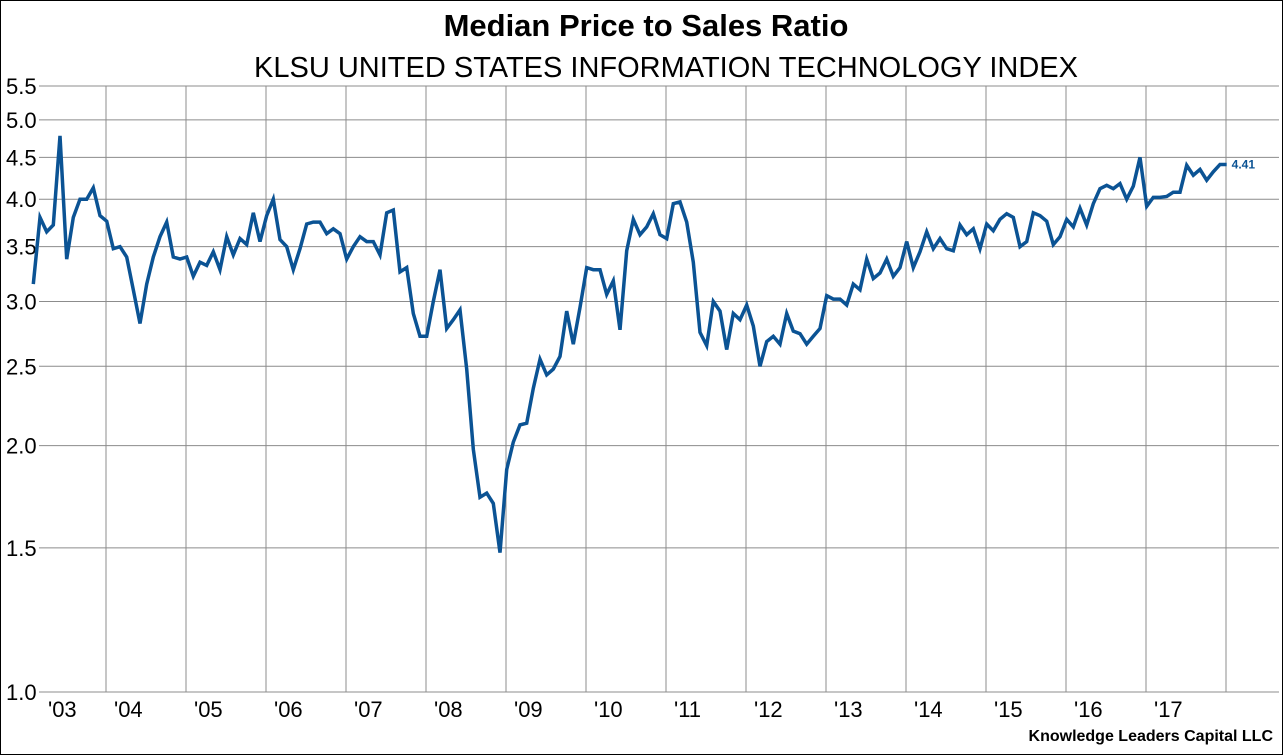 Image resolution: width=1283 pixels, height=756 pixels. I want to click on x-tick-label: '05, so click(208, 709).